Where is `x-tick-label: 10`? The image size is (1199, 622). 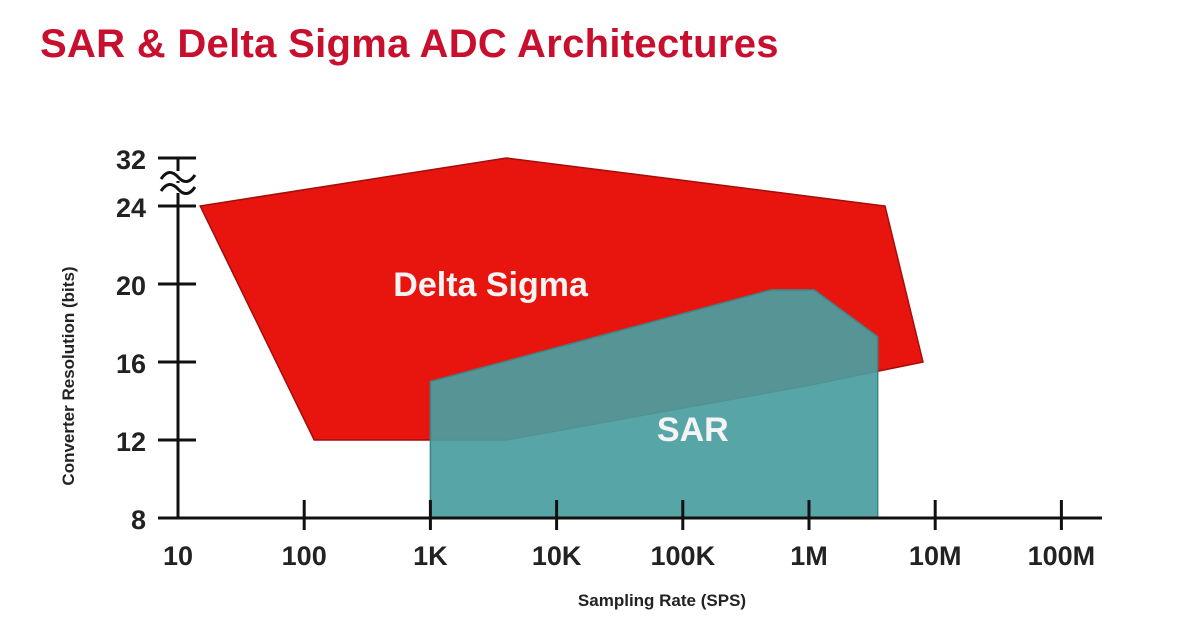 x-tick-label: 10 is located at coordinates (178, 556).